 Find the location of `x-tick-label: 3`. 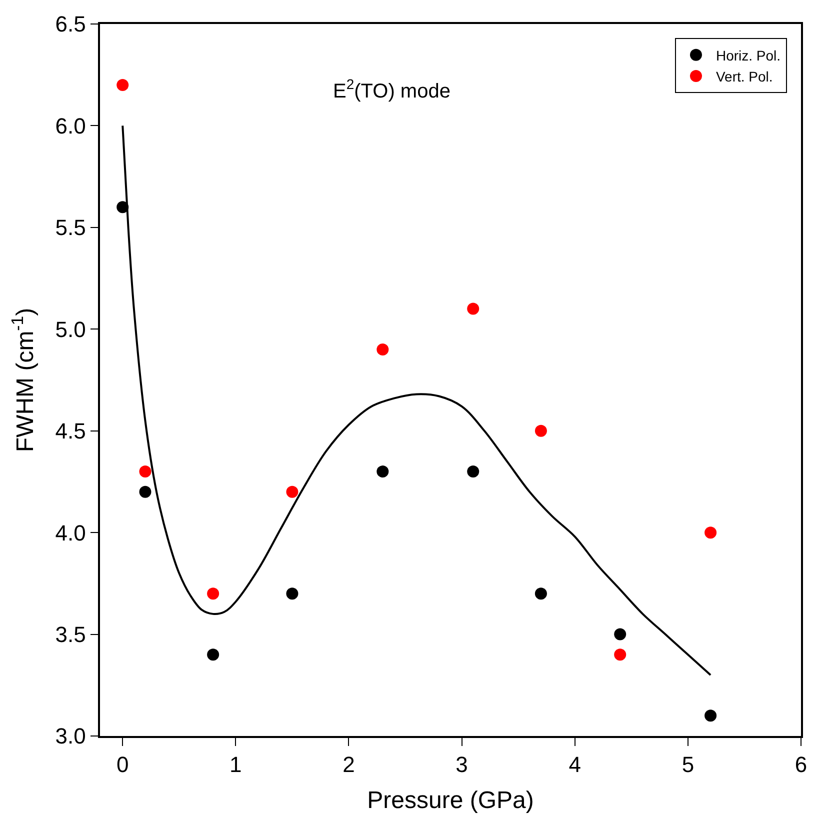

x-tick-label: 3 is located at coordinates (462, 765).